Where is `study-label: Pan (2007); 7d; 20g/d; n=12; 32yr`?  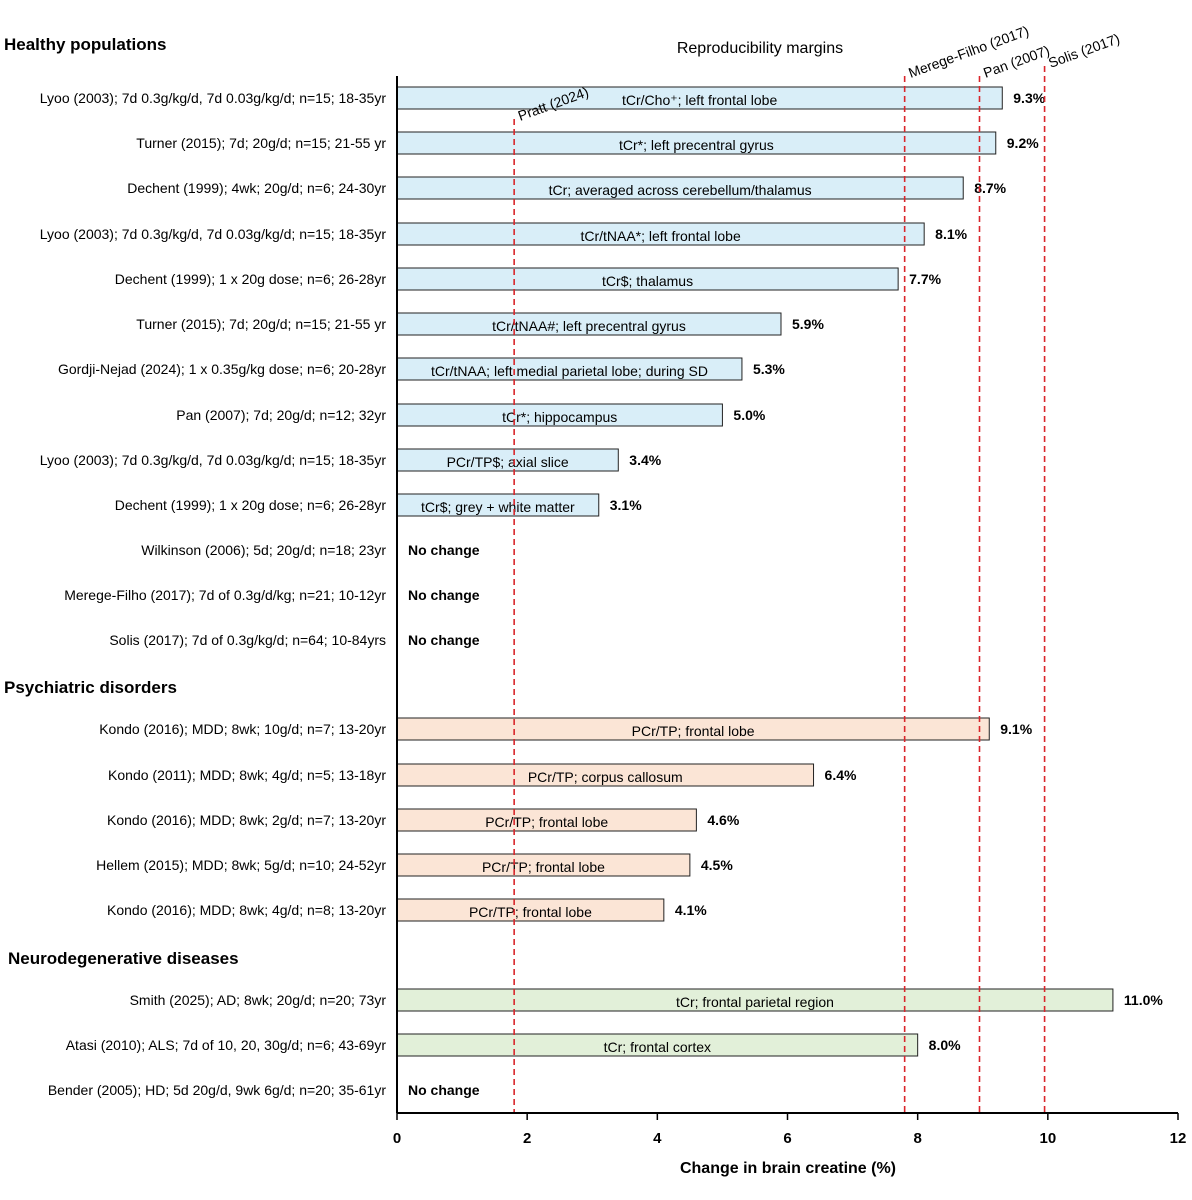 study-label: Pan (2007); 7d; 20g/d; n=12; 32yr is located at coordinates (281, 415).